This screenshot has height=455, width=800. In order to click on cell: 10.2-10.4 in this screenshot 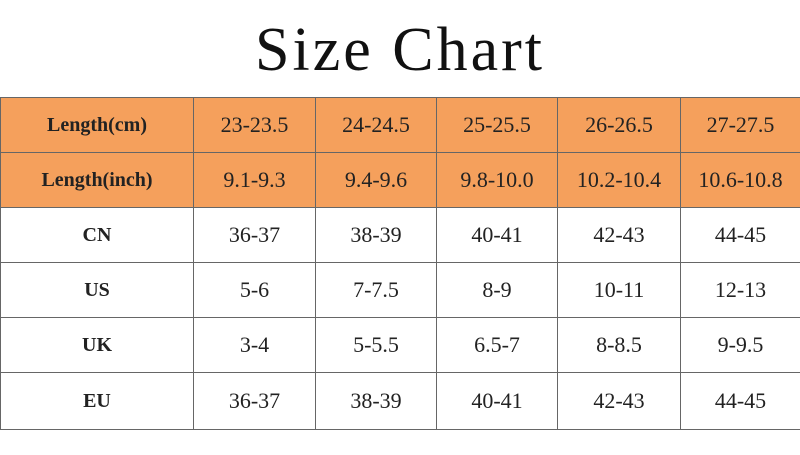, I will do `click(619, 180)`.